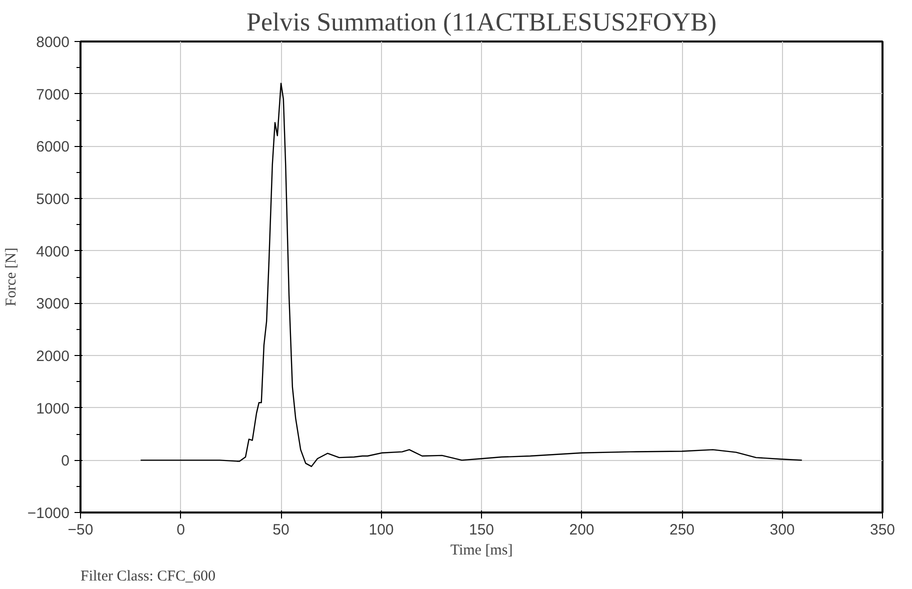  What do you see at coordinates (53, 251) in the screenshot?
I see `y-tick-label: 4000` at bounding box center [53, 251].